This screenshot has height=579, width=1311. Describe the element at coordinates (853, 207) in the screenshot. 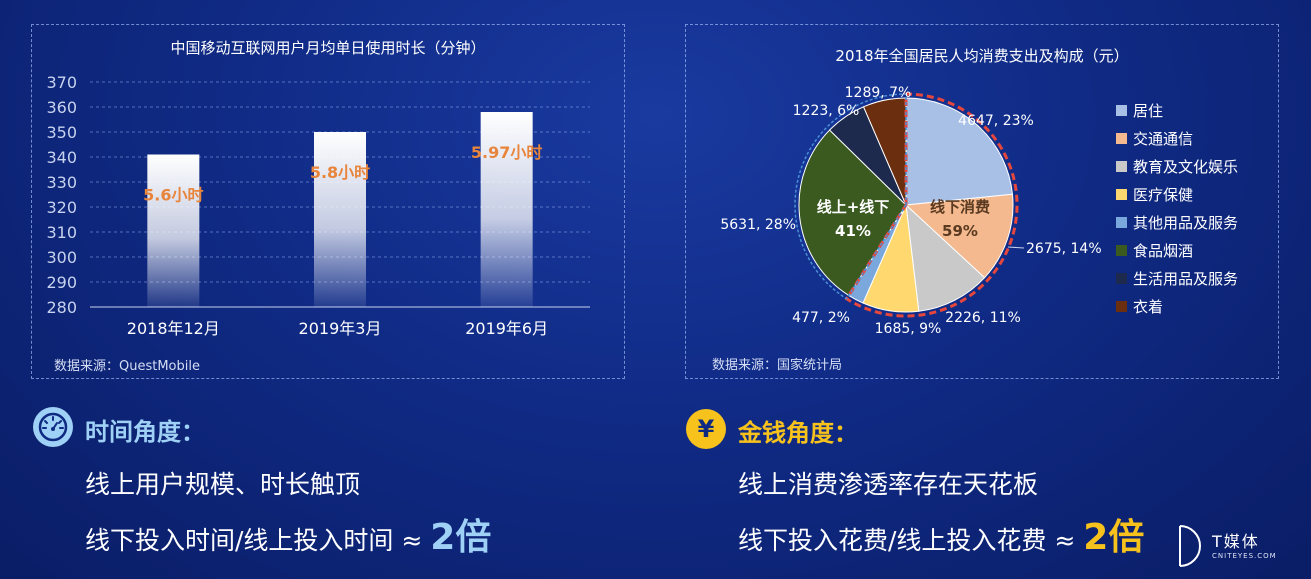

I see `online-label: 线上+线下` at that location.